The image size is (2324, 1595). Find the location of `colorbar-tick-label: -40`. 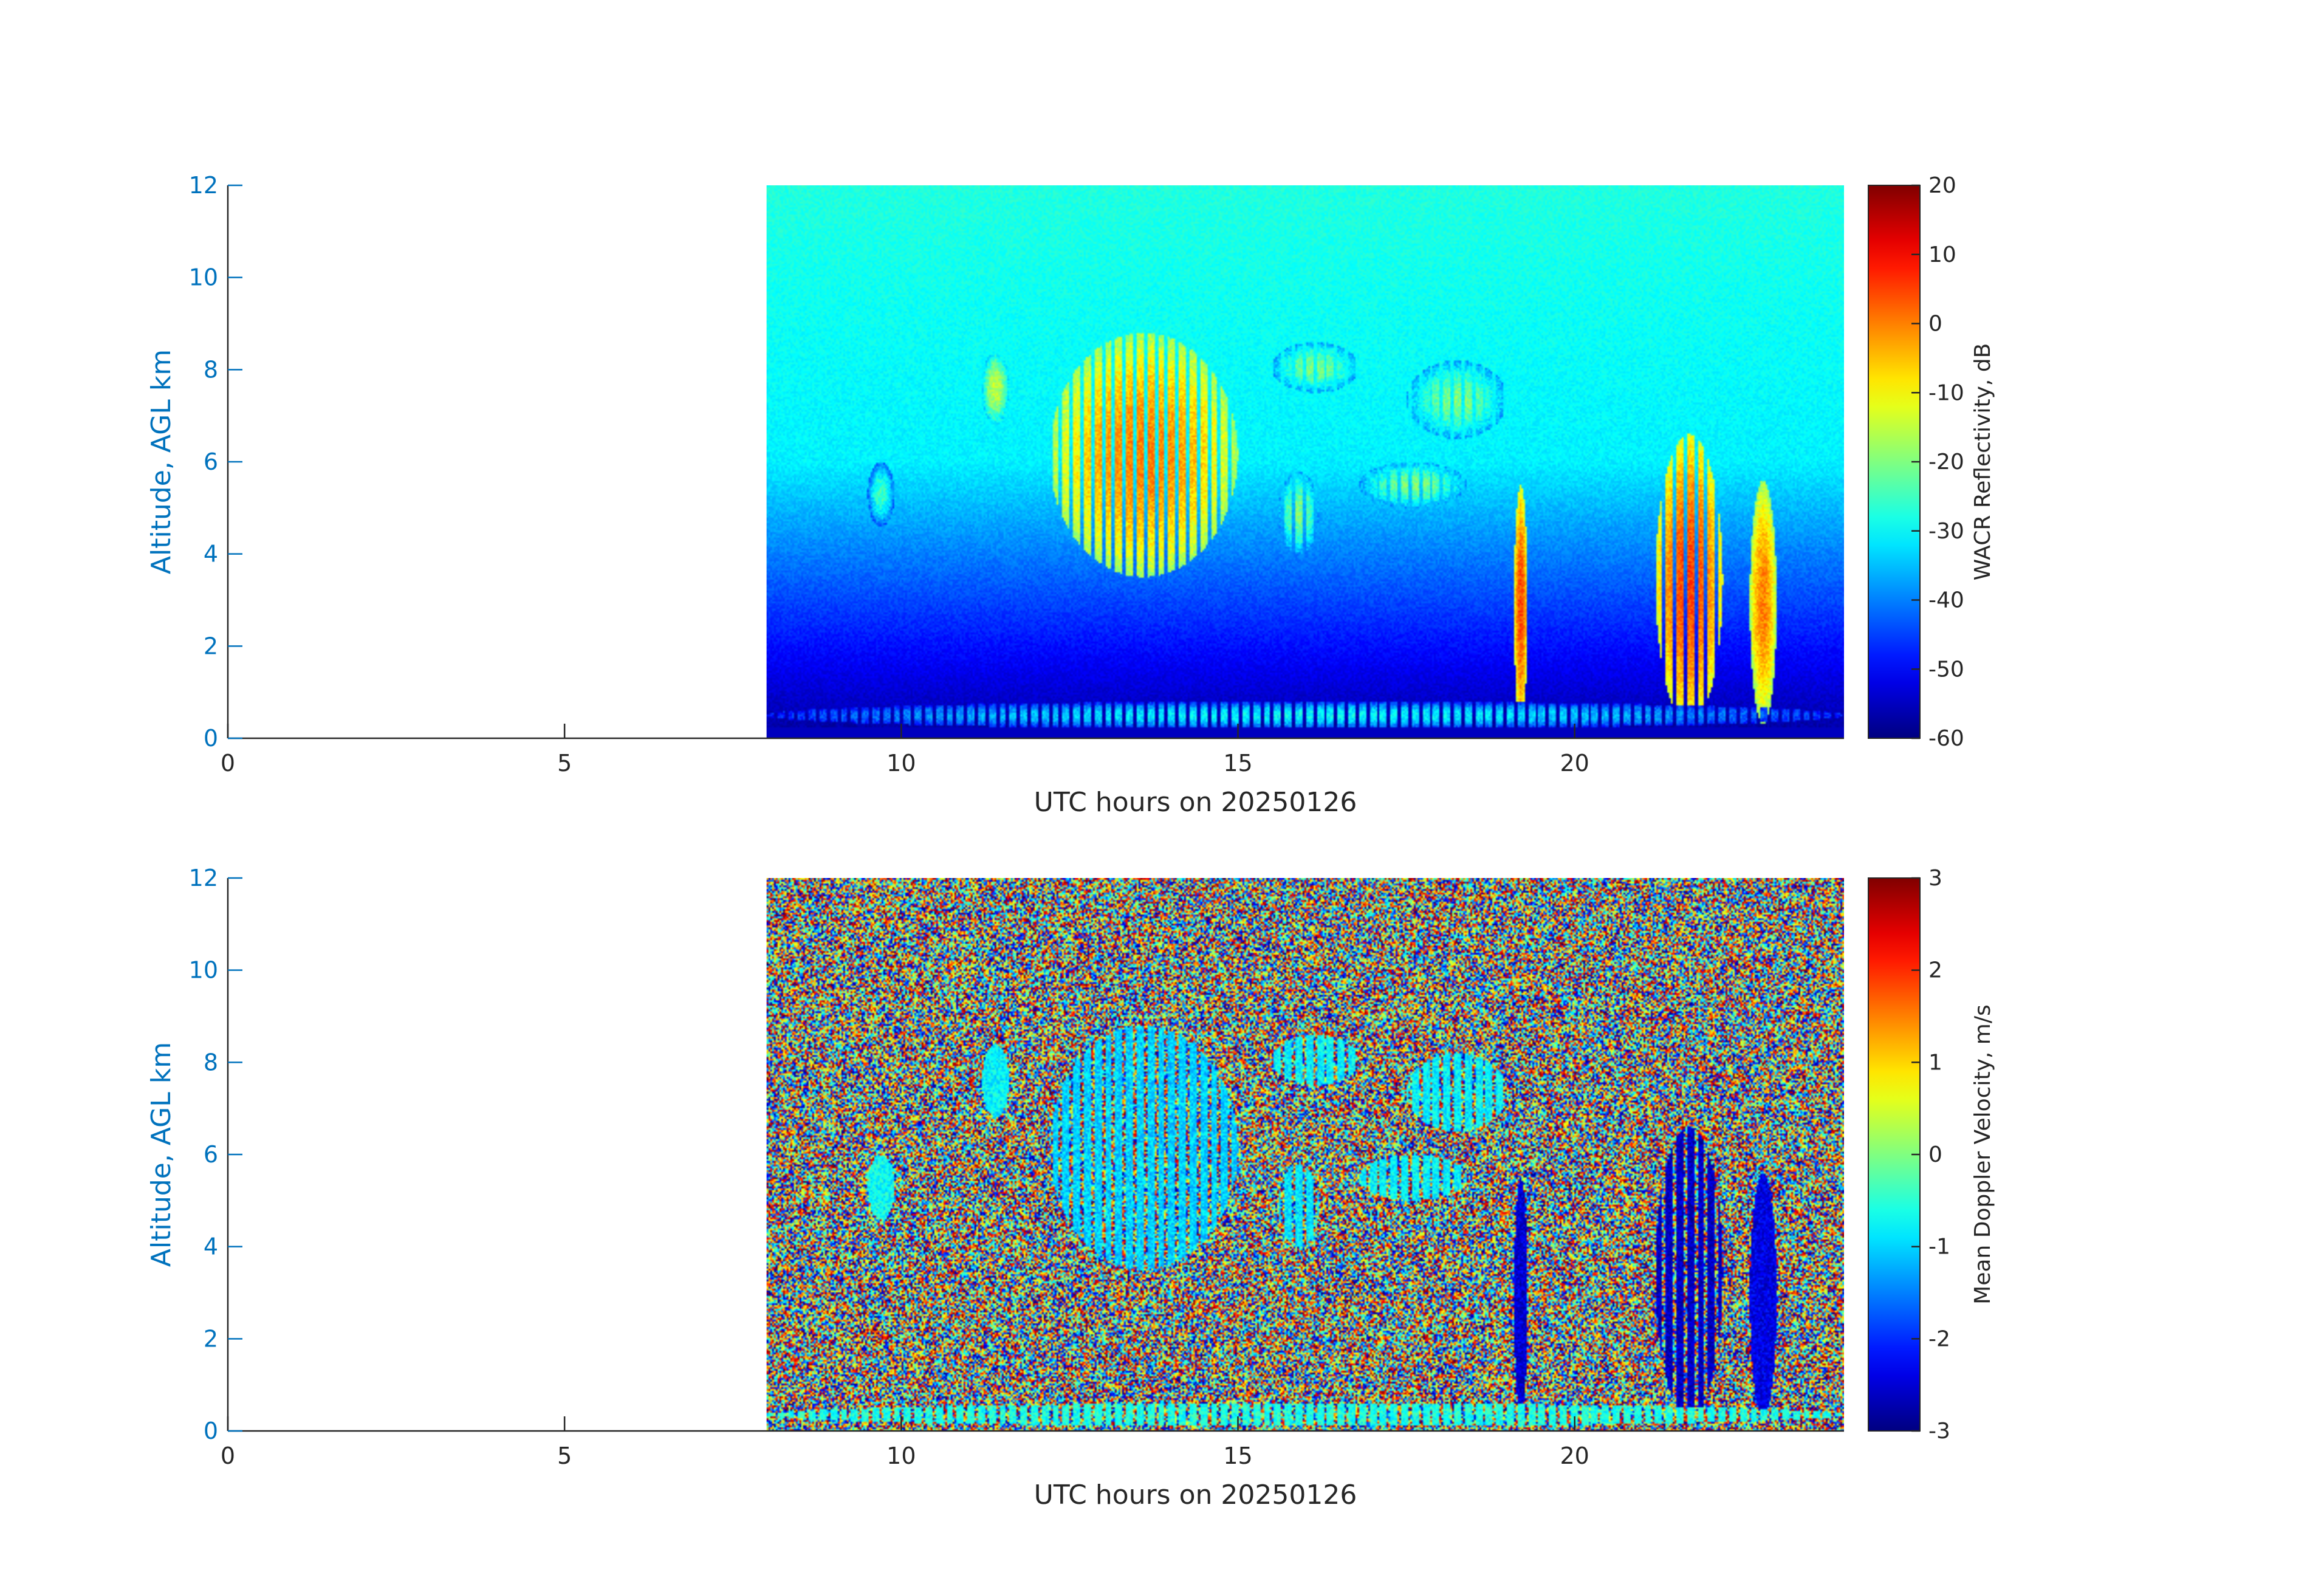

colorbar-tick-label: -40 is located at coordinates (1946, 600).